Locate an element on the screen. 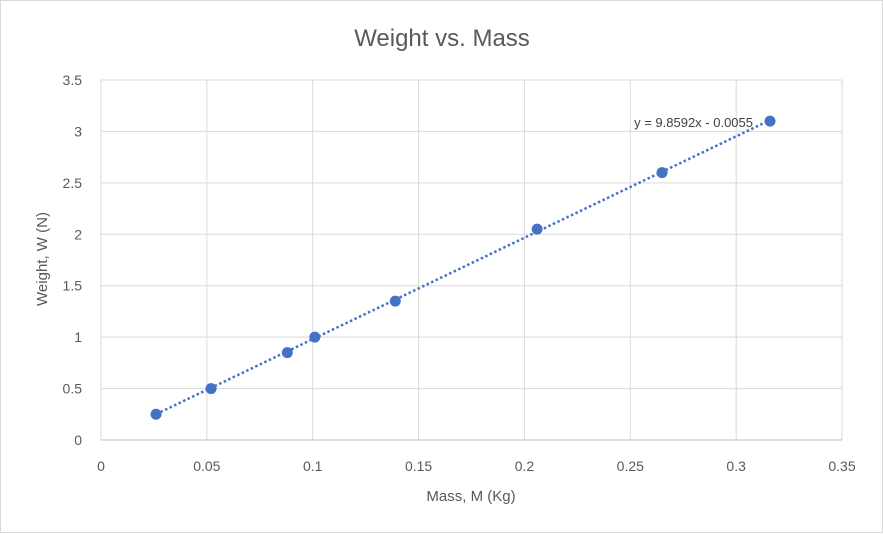 Image resolution: width=883 pixels, height=534 pixels. x-tick-labels: 0 0.05 0.1 0.15 0.2 0.25 0.3 0.35 is located at coordinates (476, 466).